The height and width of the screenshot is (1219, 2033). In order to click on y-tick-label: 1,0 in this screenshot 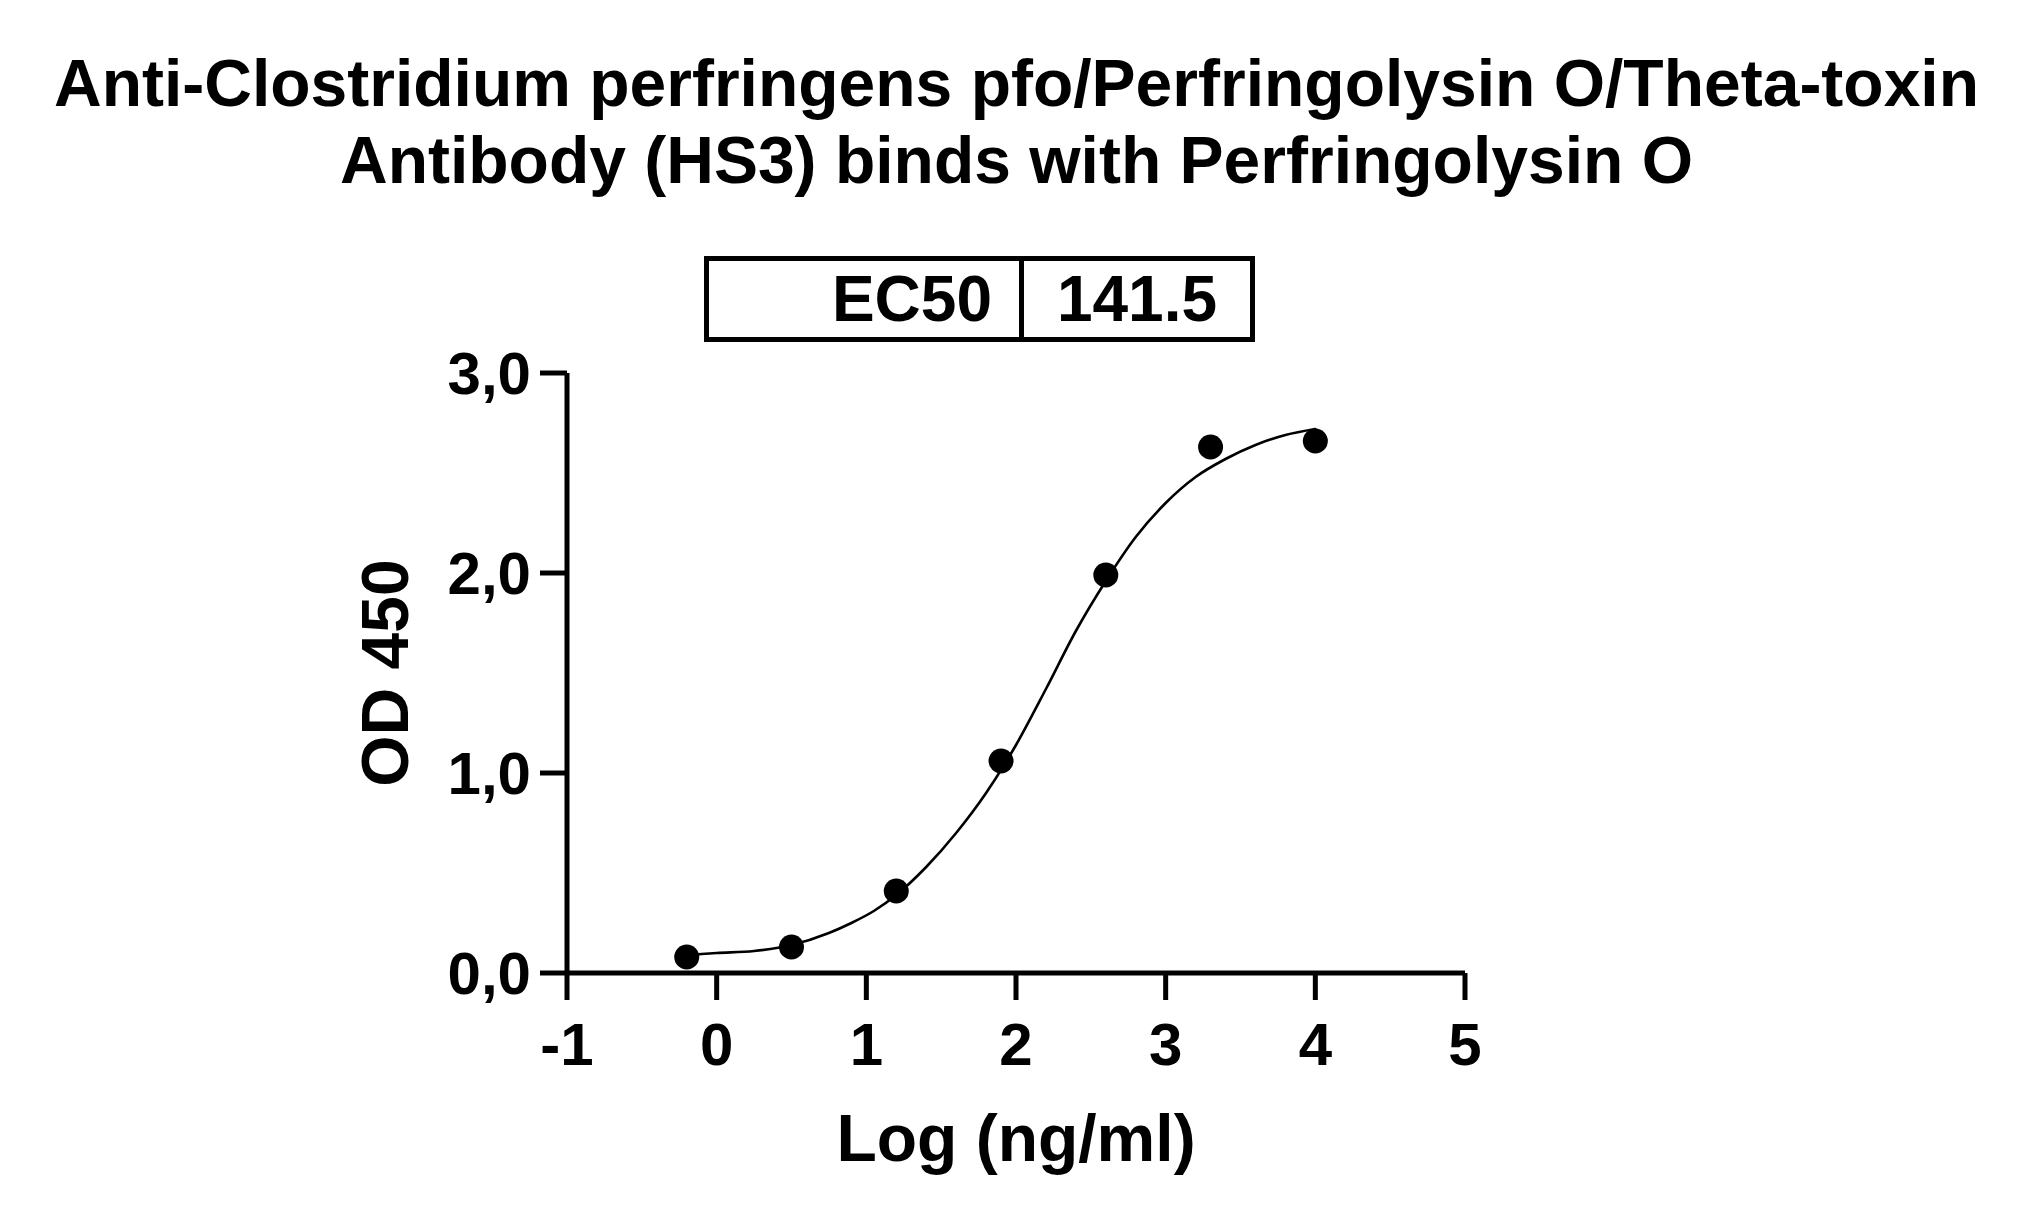, I will do `click(489, 774)`.